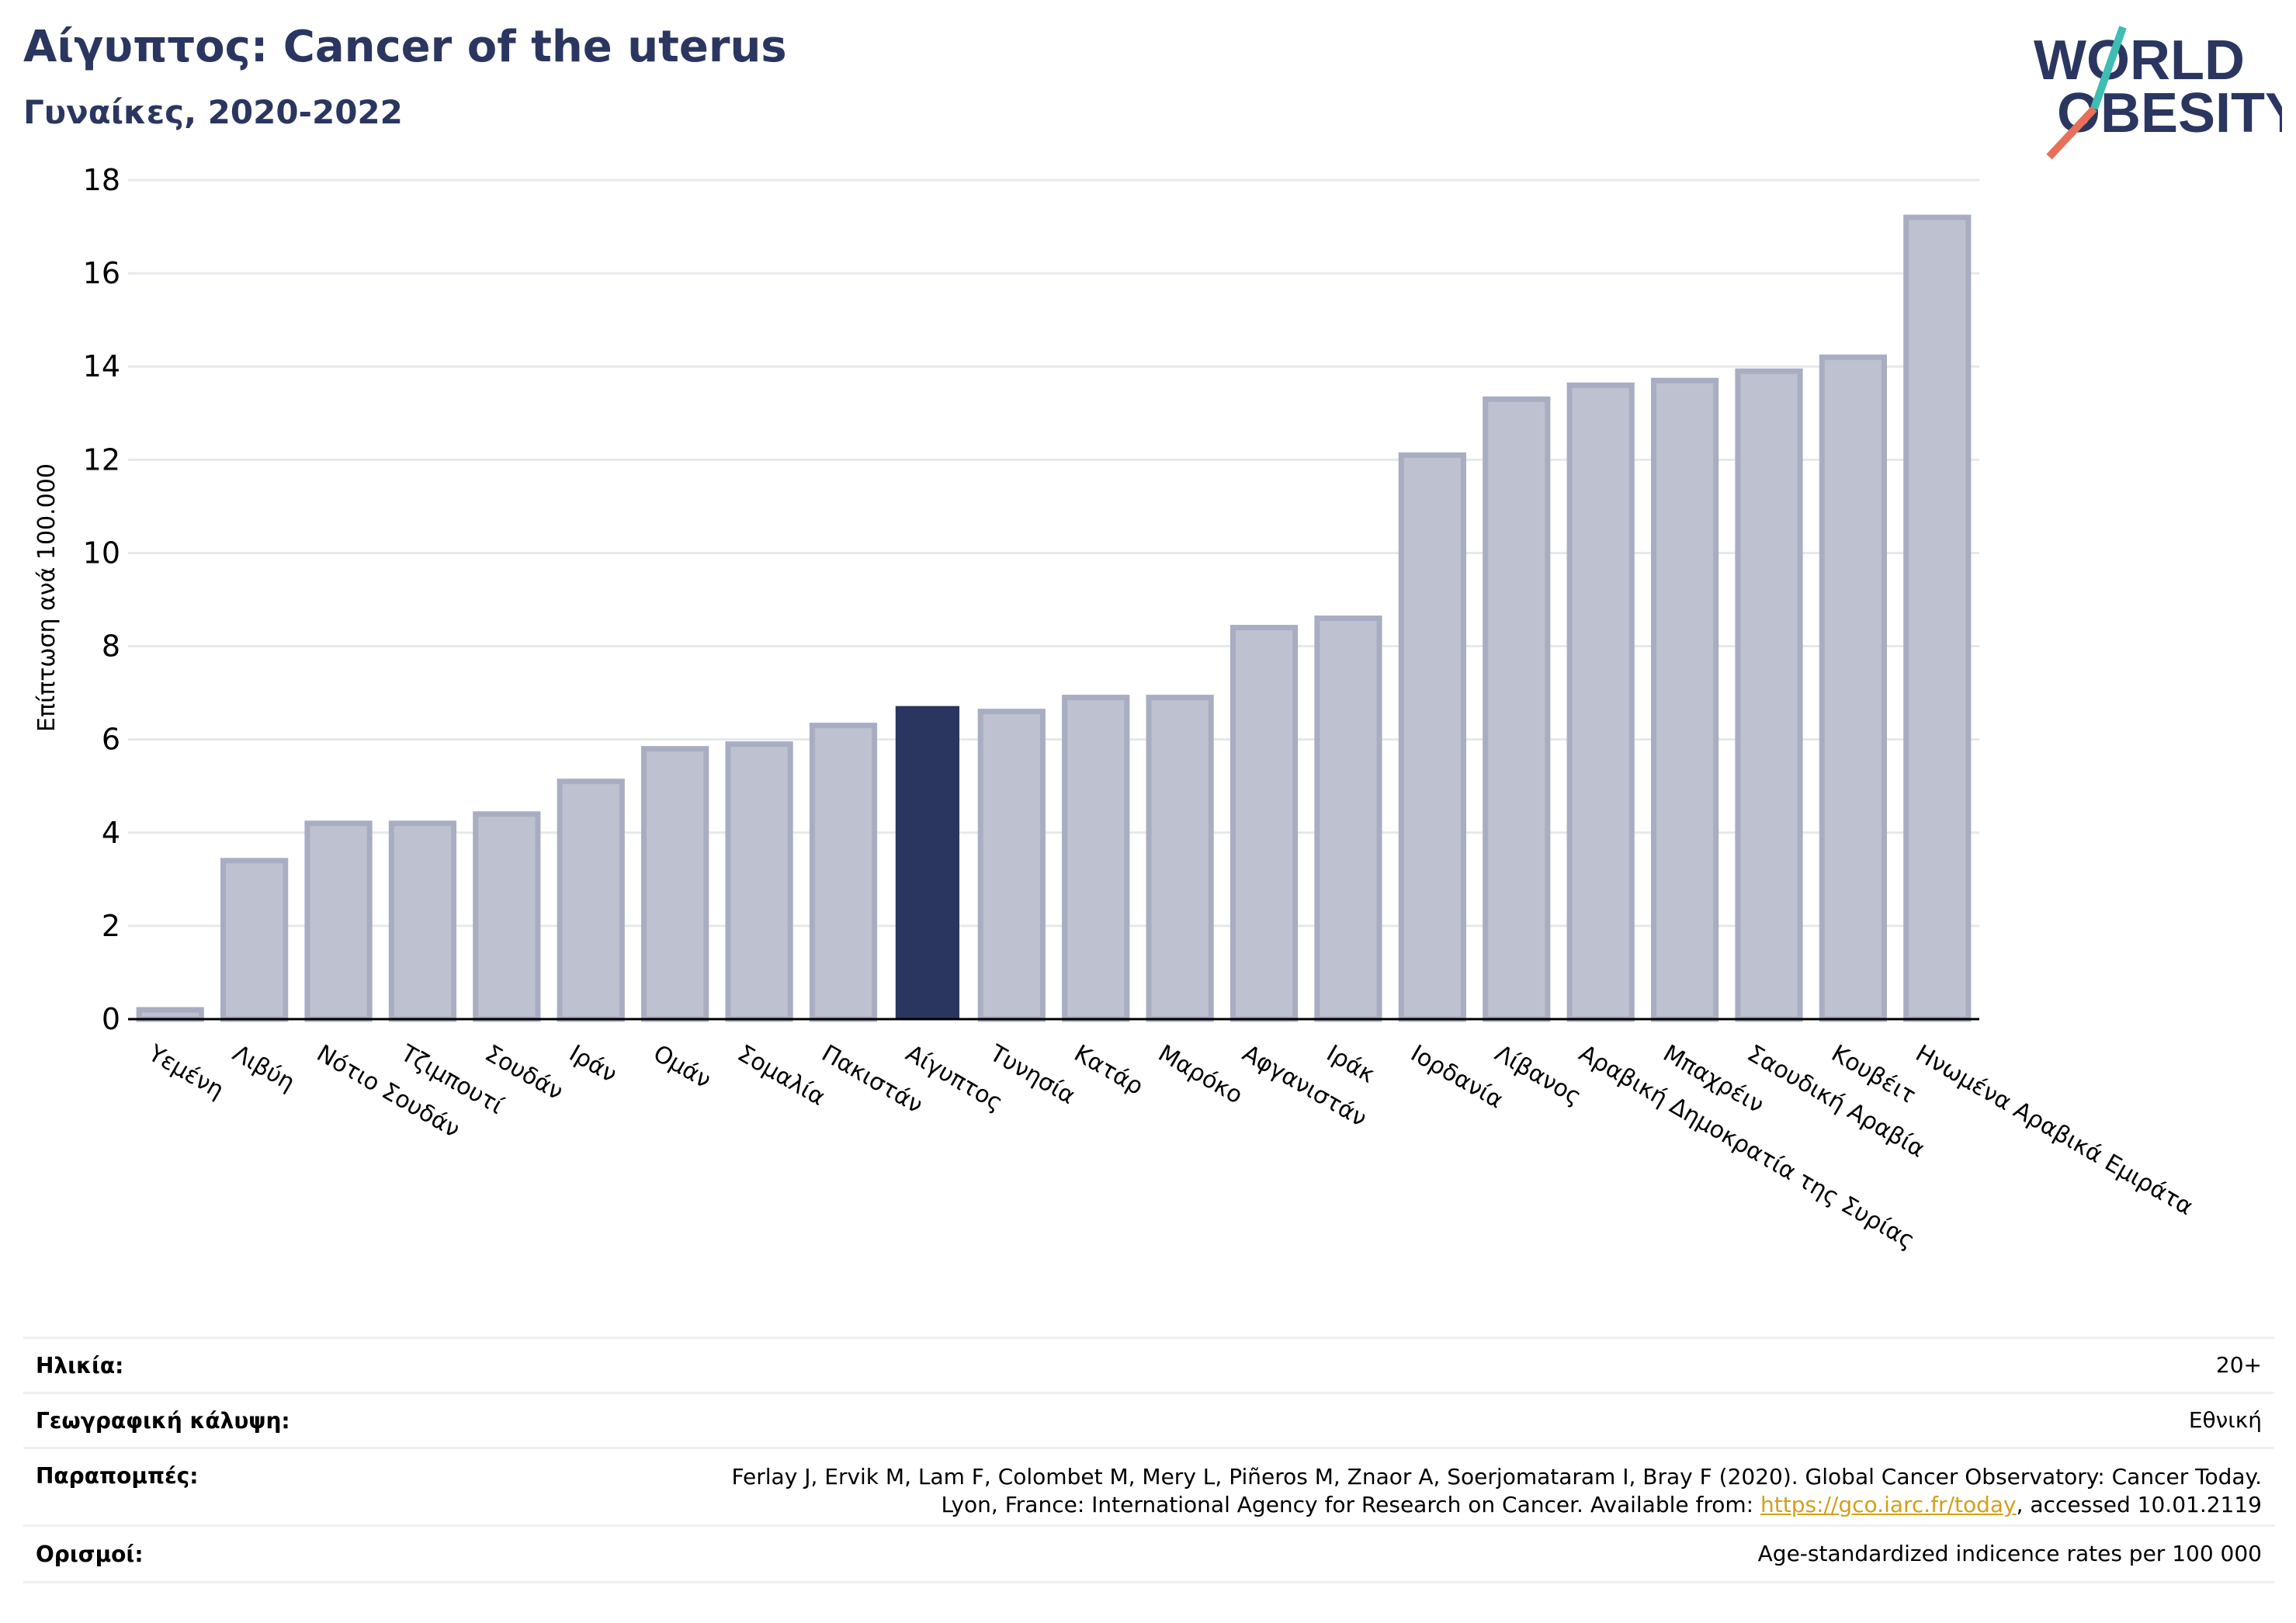 The width and height of the screenshot is (2296, 1623). I want to click on age-value: 20+, so click(2238, 1365).